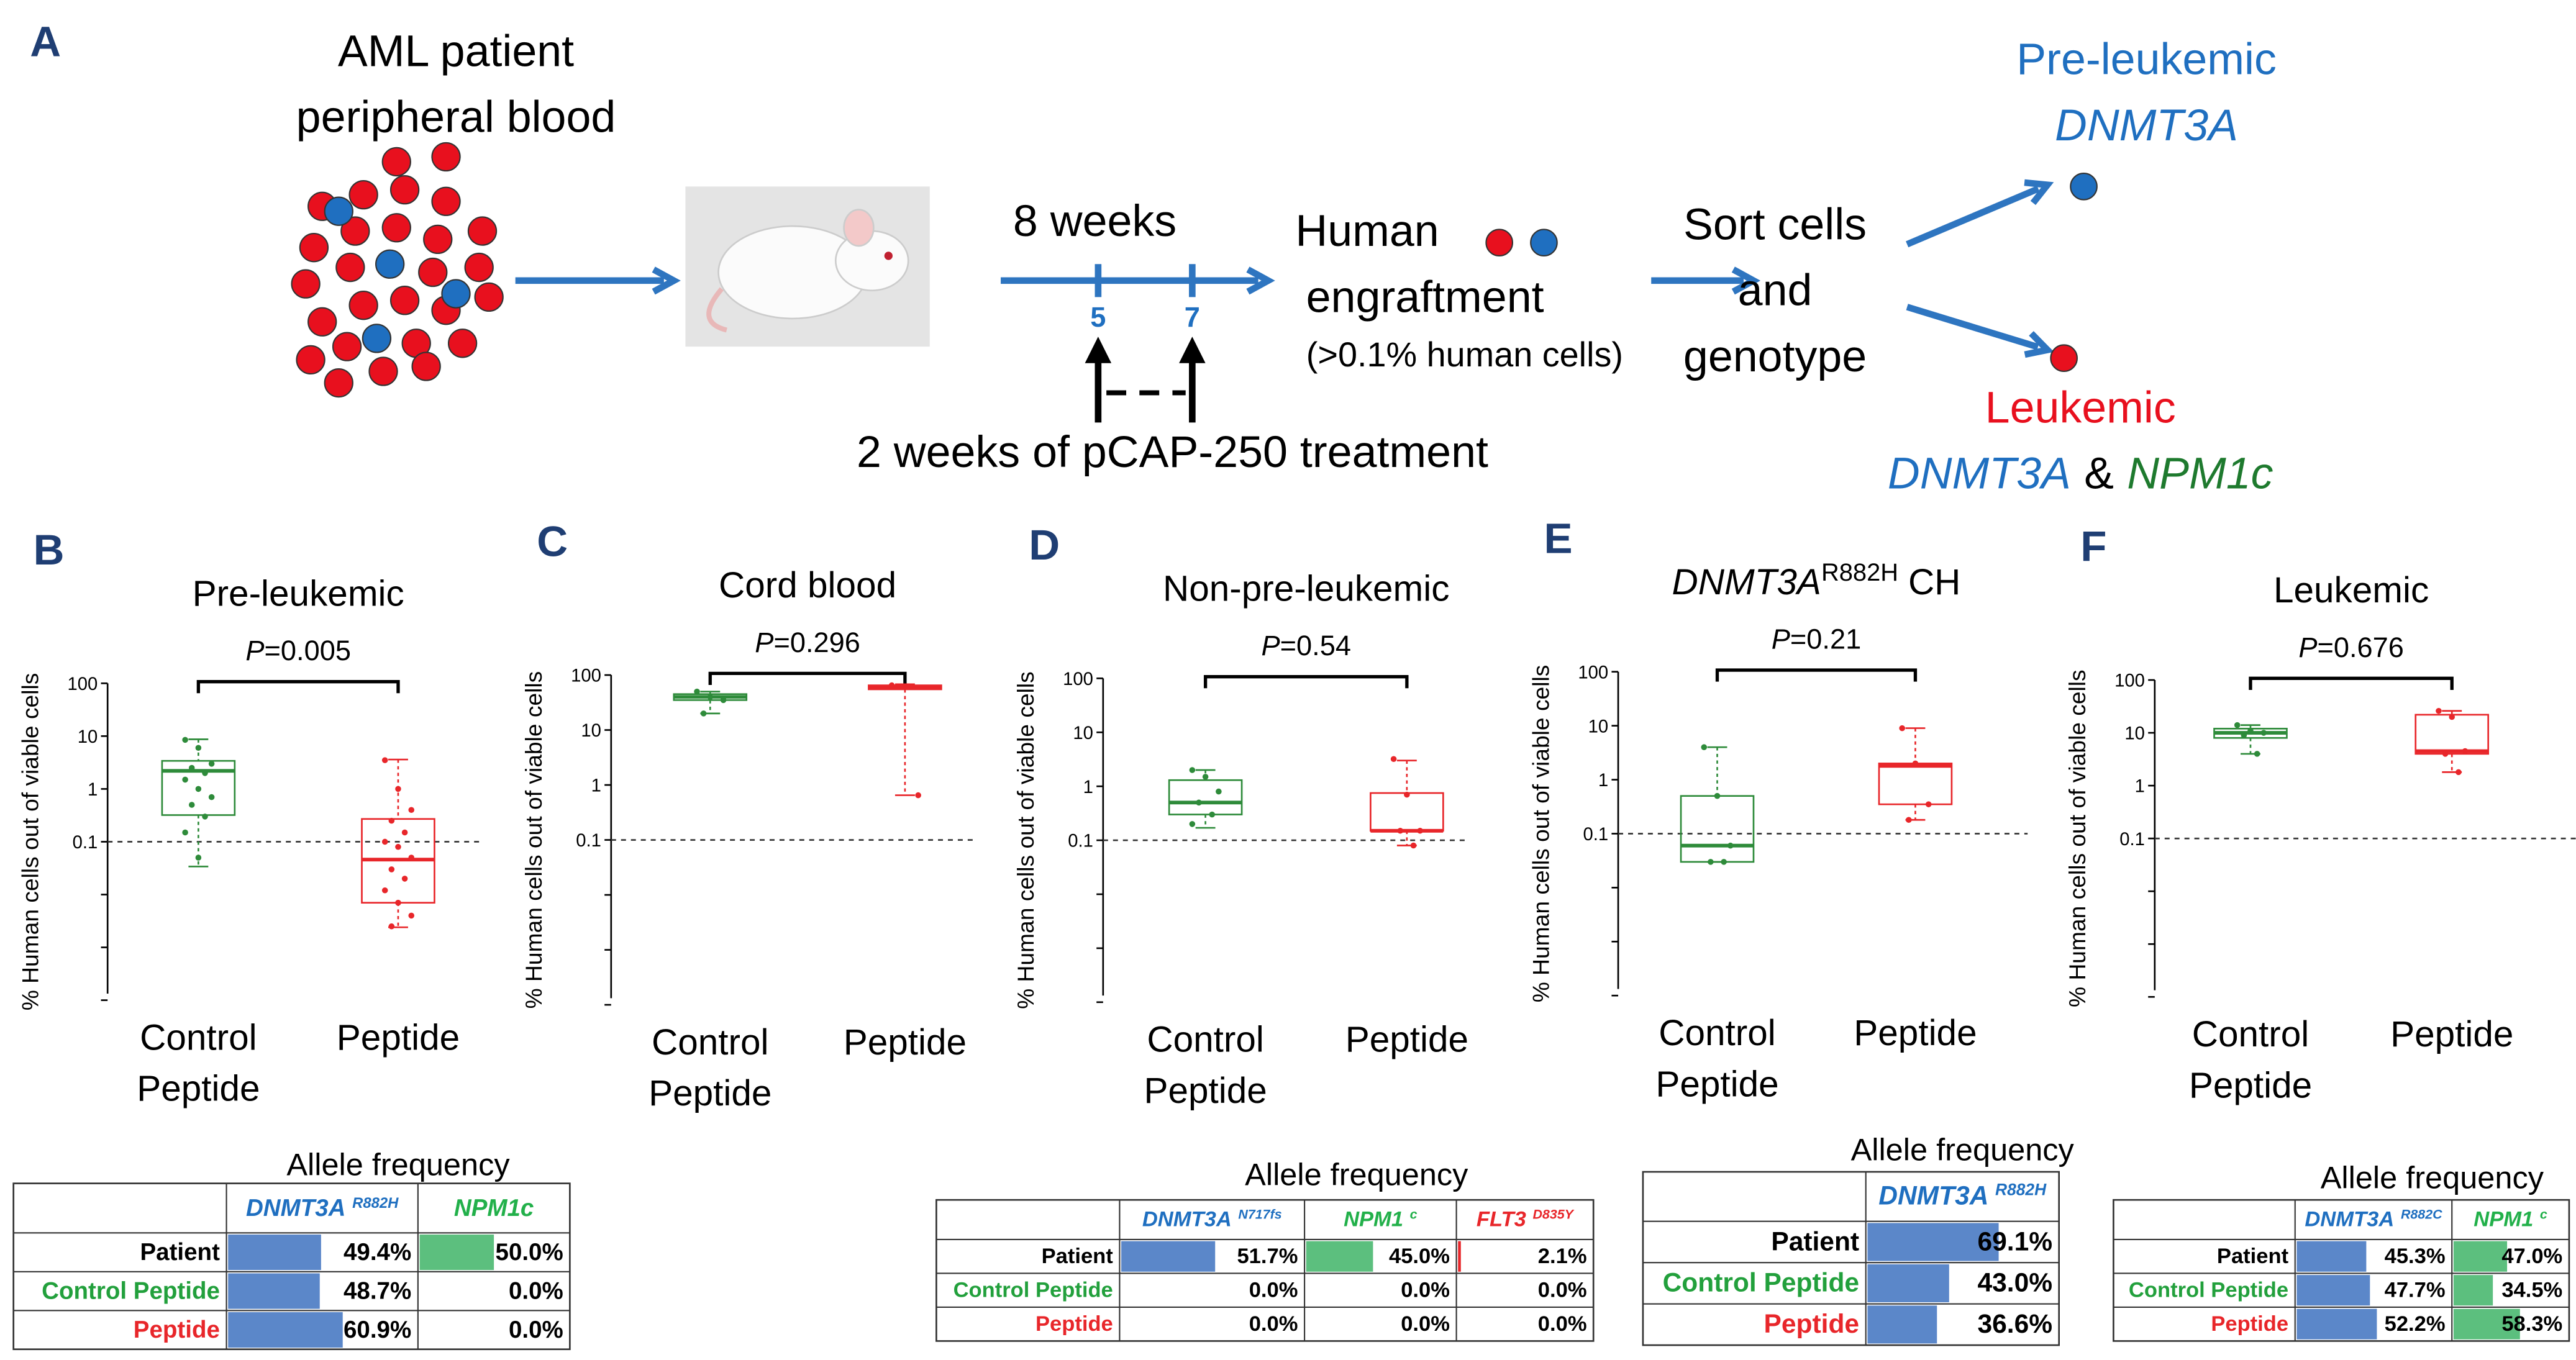  What do you see at coordinates (2510, 1219) in the screenshot?
I see `column-header: NPM1 c` at bounding box center [2510, 1219].